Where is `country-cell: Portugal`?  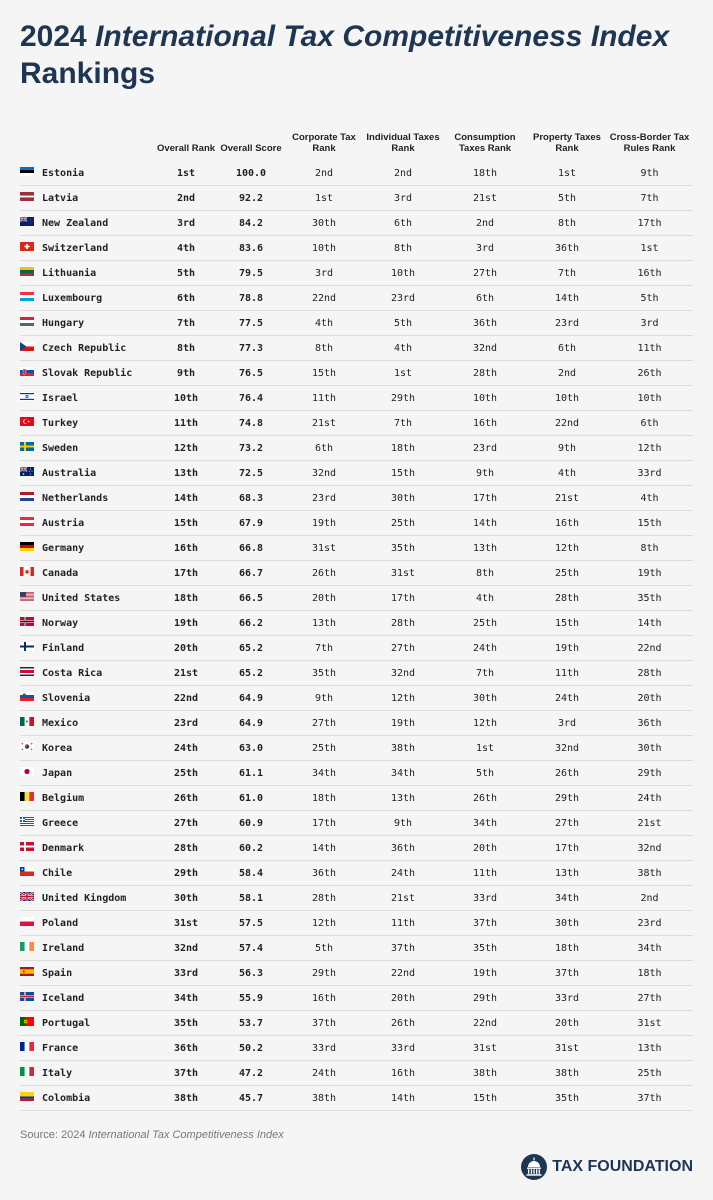 country-cell: Portugal is located at coordinates (87, 1023).